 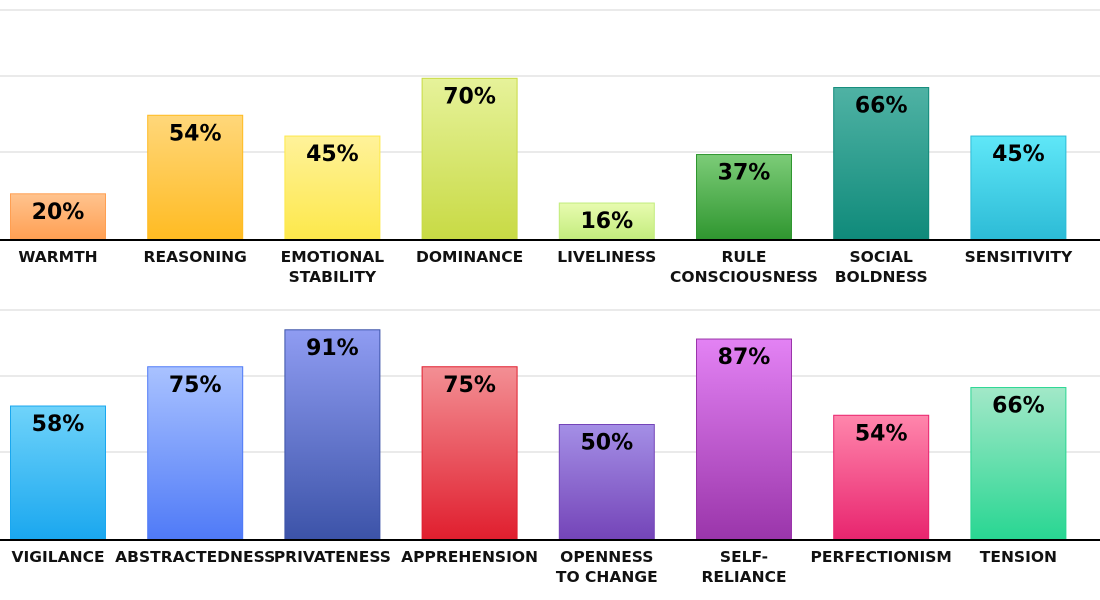 I want to click on category-label: ABSTRACTEDNESS, so click(x=195, y=557).